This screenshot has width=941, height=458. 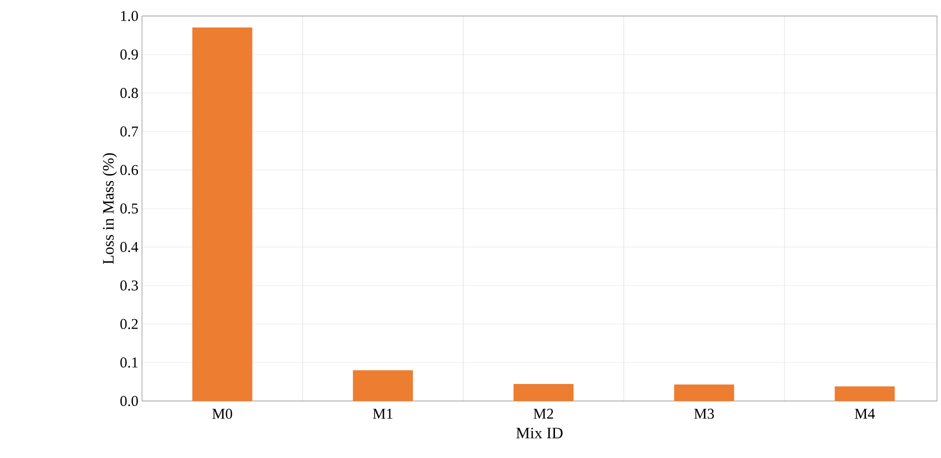 What do you see at coordinates (129, 362) in the screenshot?
I see `y-tick-label: 0.1` at bounding box center [129, 362].